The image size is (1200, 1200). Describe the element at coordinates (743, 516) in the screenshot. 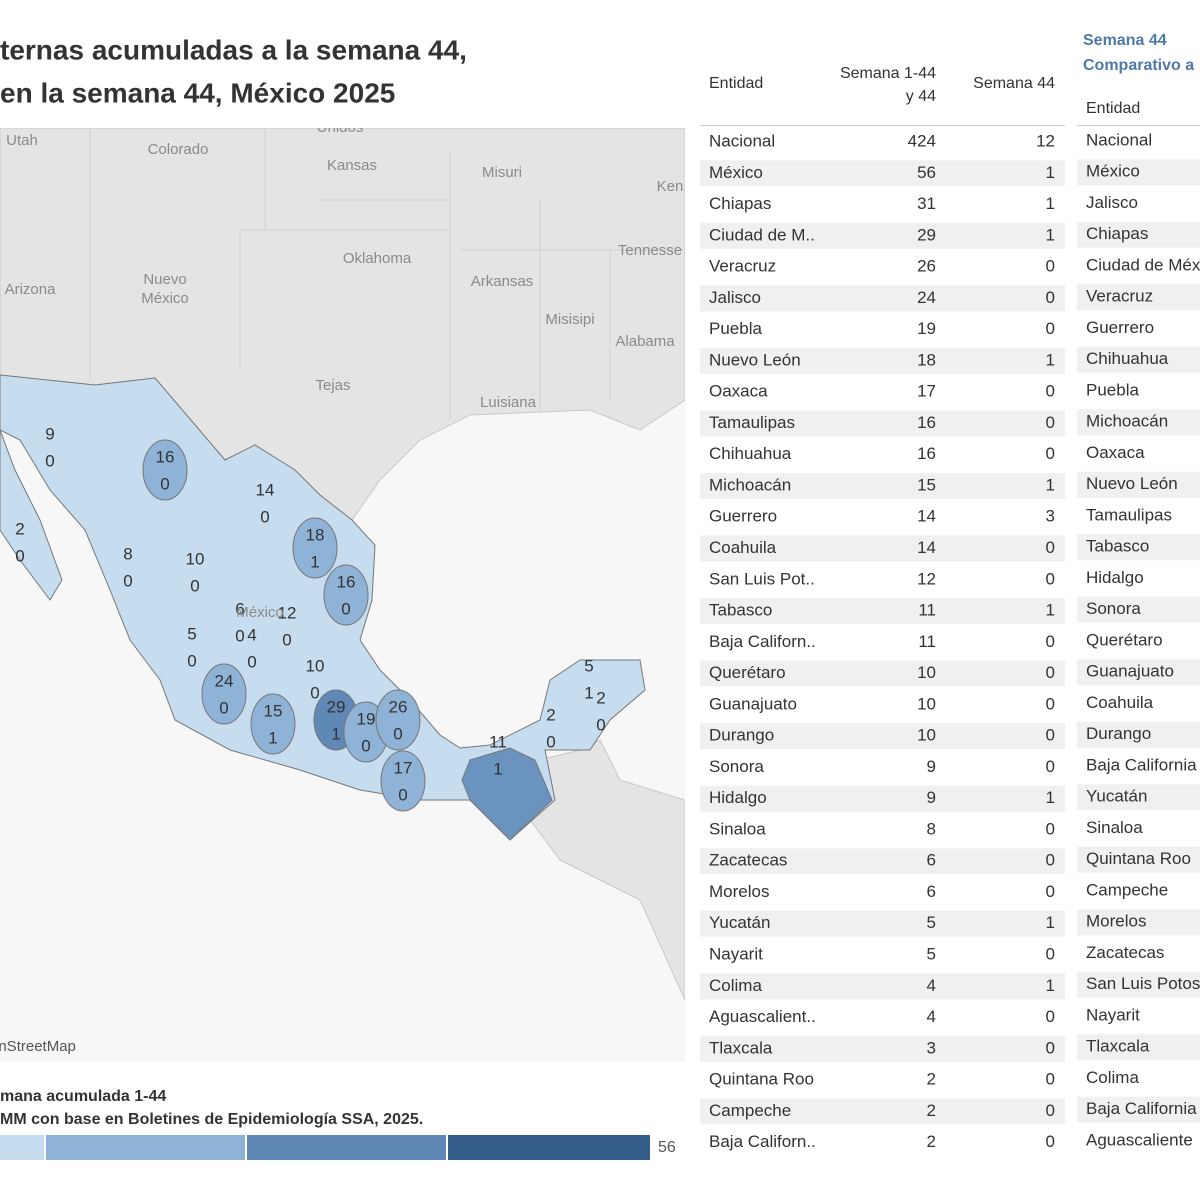

I see `cell-name: Guerrero` at that location.